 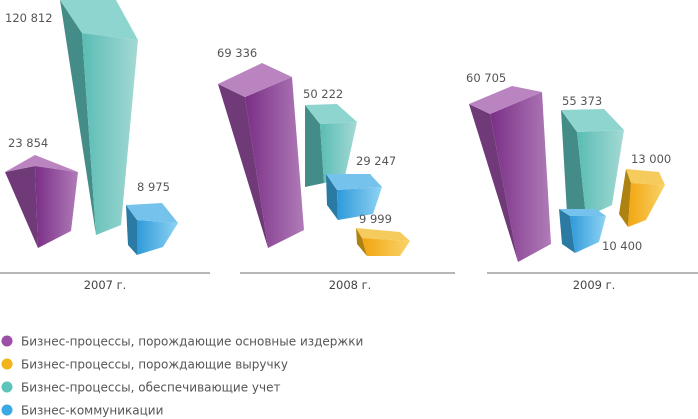 I want to click on category-label-1: 2008 г., so click(x=350, y=285).